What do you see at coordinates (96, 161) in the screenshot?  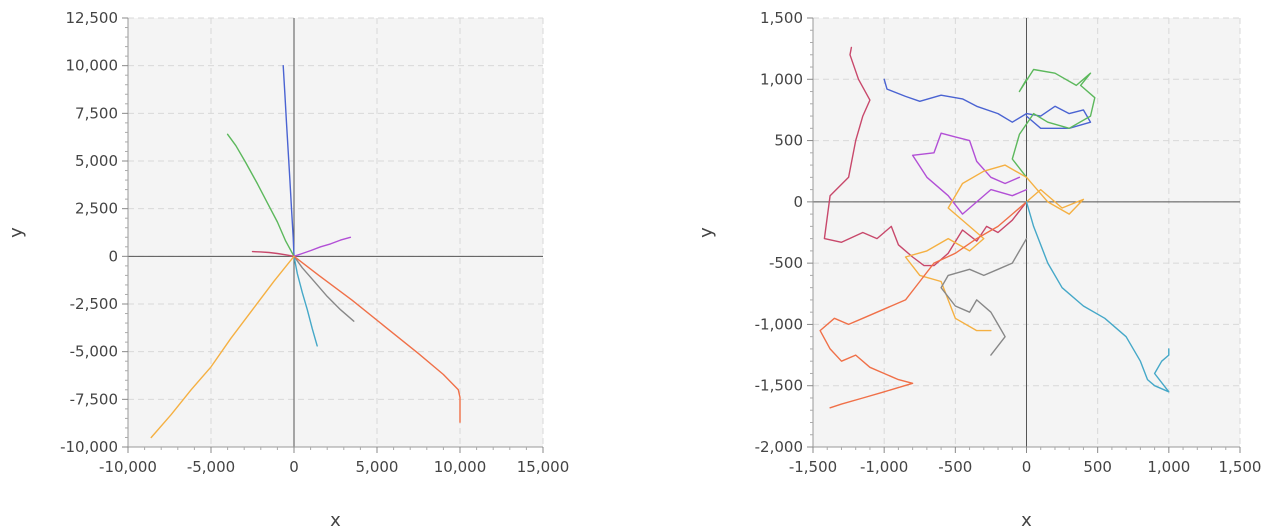 I see `y-tick-label: 5,000` at bounding box center [96, 161].